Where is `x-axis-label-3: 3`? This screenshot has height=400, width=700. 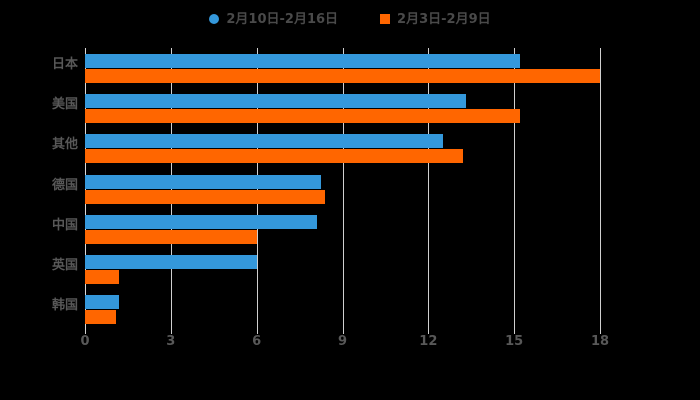 x-axis-label-3: 3 is located at coordinates (171, 341).